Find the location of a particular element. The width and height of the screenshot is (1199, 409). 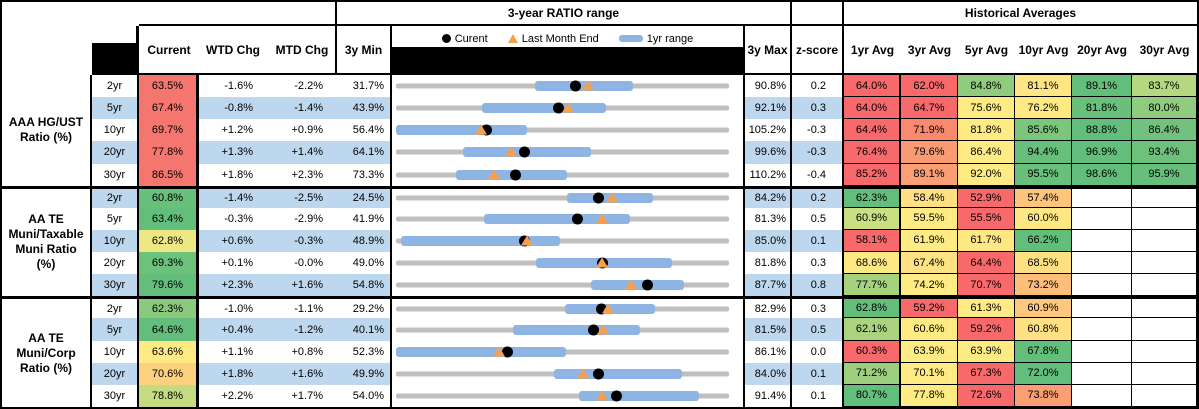

avg-cell: 76.2% is located at coordinates (1043, 108).